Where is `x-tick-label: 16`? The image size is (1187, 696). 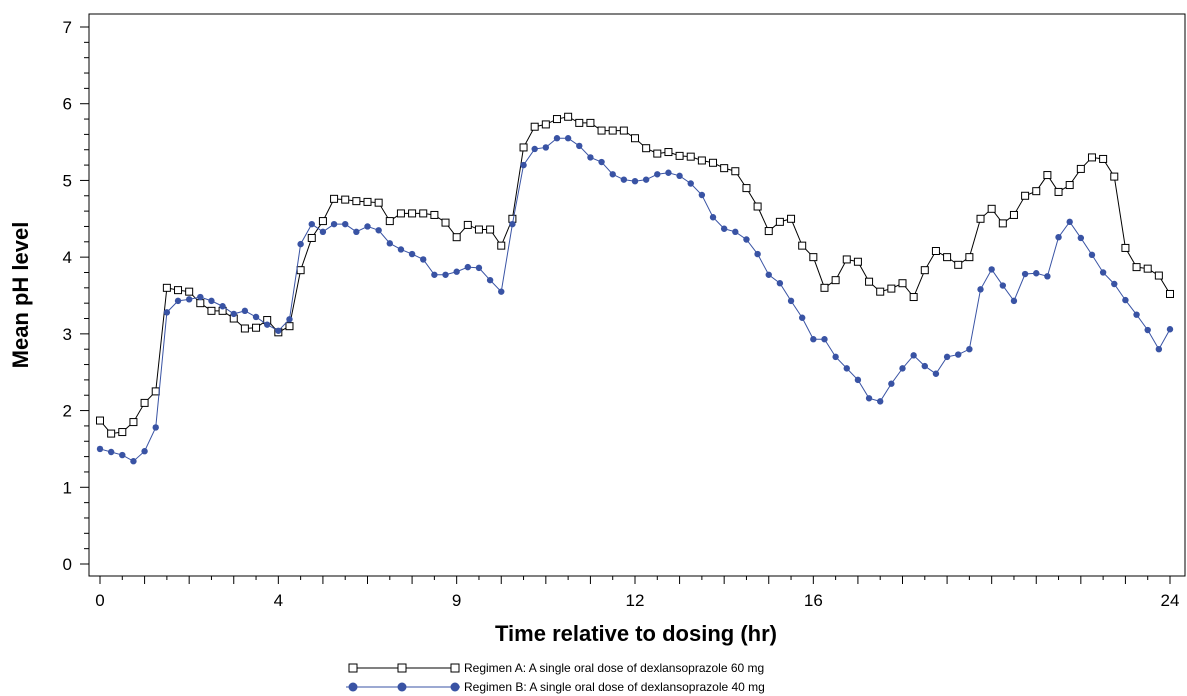
x-tick-label: 16 is located at coordinates (813, 600).